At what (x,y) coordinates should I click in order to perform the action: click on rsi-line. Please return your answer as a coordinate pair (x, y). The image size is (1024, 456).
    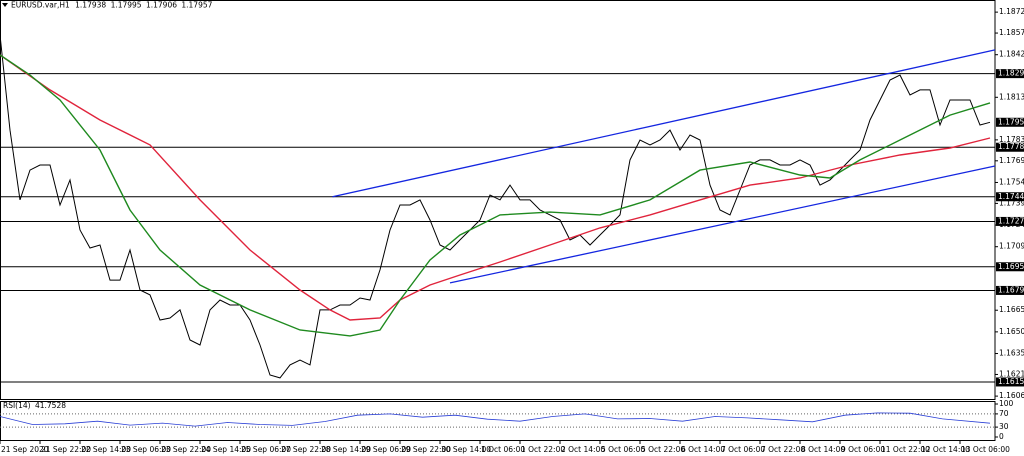
    Looking at the image, I should click on (495, 419).